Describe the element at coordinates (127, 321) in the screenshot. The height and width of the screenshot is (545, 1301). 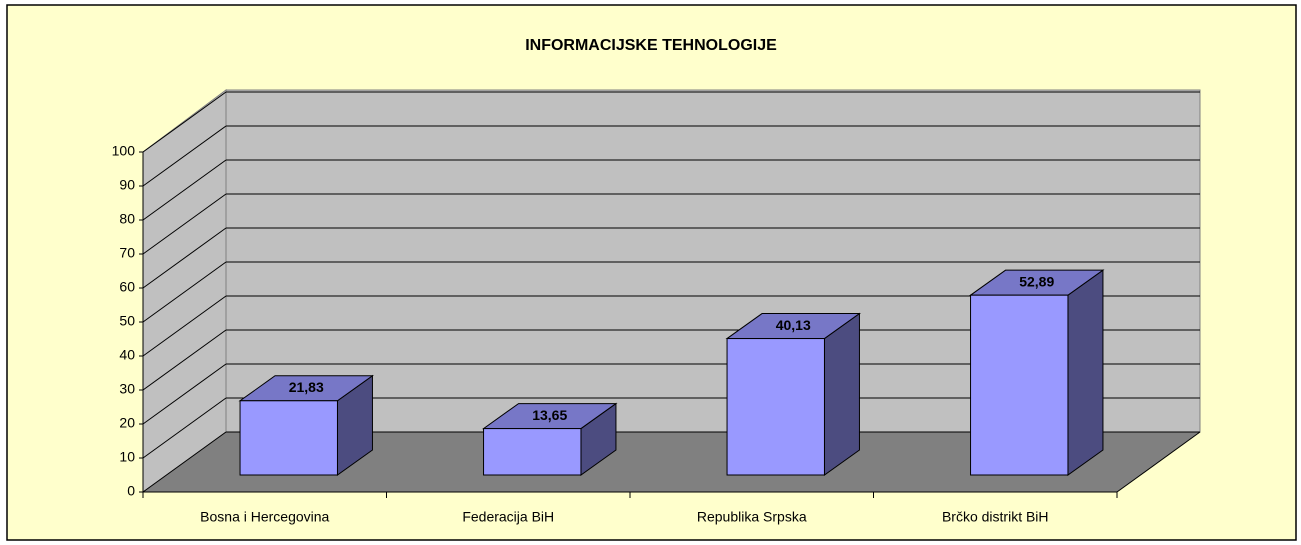
I see `y-tick-label: 50` at that location.